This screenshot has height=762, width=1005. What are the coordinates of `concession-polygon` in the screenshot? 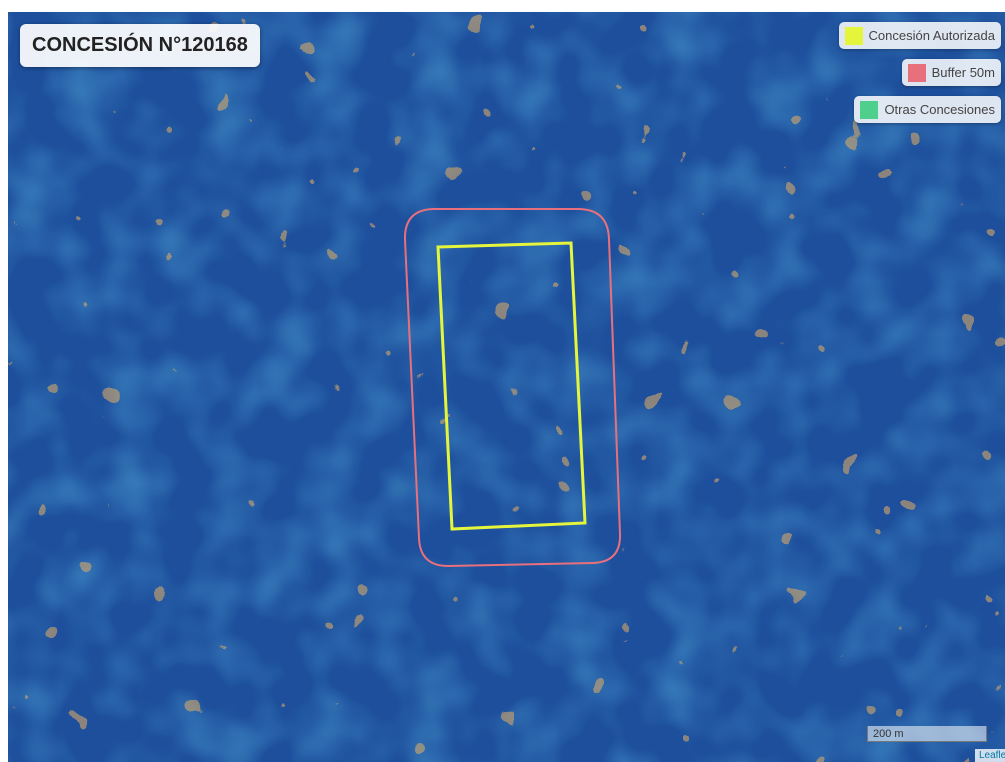 It's located at (511, 386).